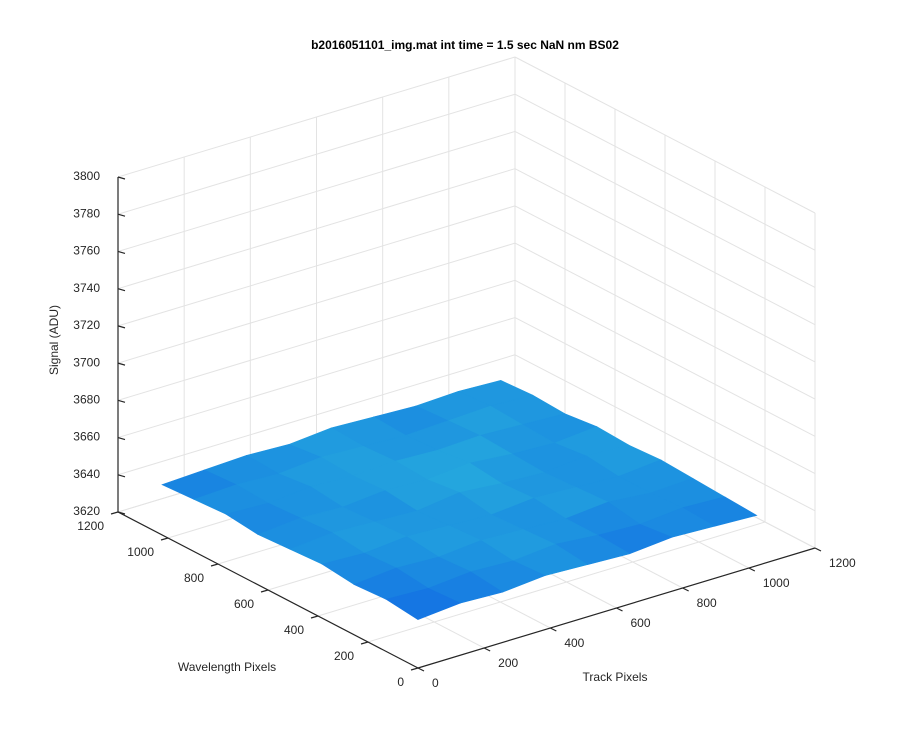 The height and width of the screenshot is (750, 900). I want to click on z-tick-label: 3680, so click(86, 400).